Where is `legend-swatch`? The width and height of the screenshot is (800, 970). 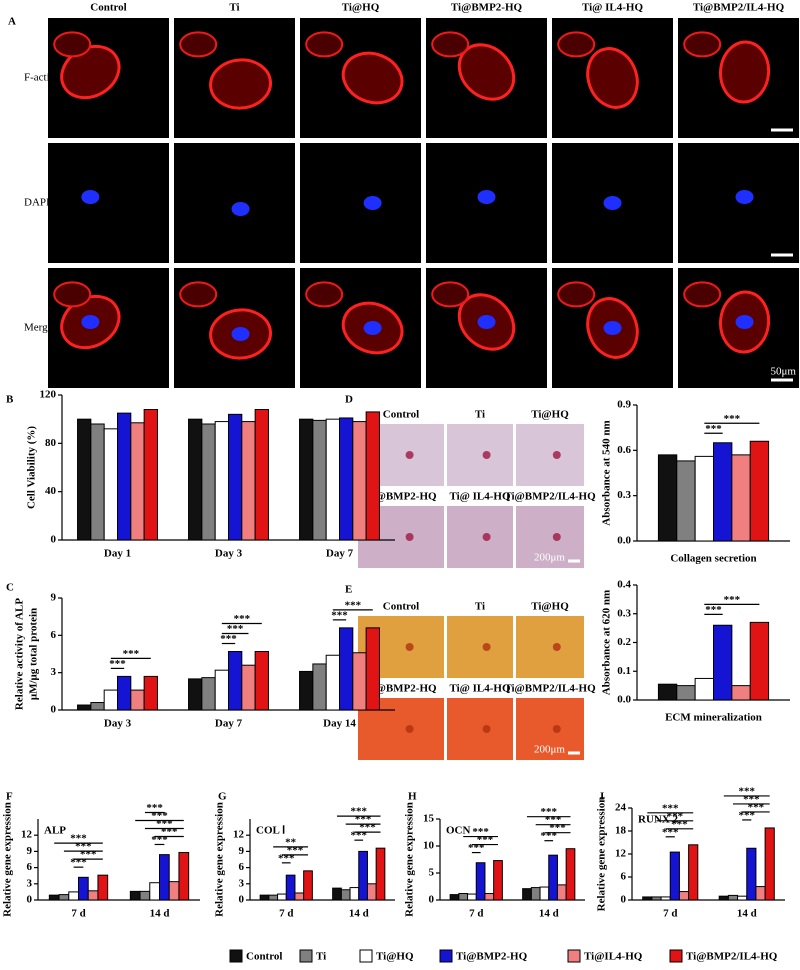 legend-swatch is located at coordinates (446, 956).